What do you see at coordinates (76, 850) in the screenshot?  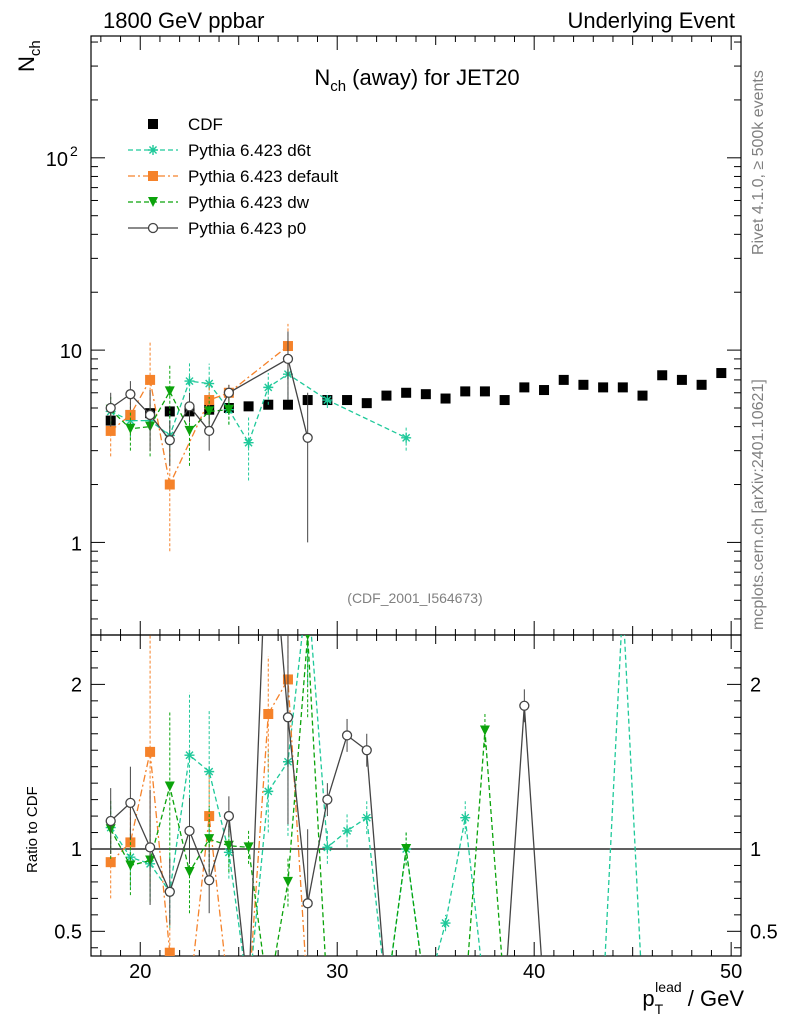 I see `ratio-y-tick-label-left: 1` at bounding box center [76, 850].